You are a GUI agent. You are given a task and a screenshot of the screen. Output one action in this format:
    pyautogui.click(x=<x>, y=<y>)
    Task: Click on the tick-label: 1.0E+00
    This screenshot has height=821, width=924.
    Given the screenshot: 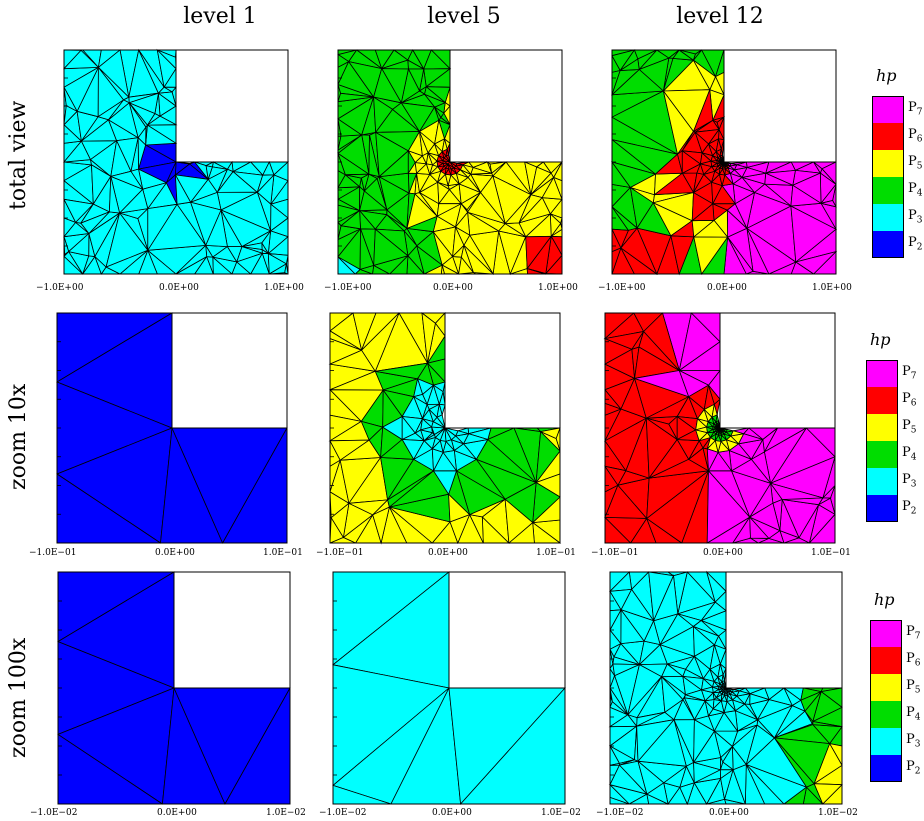 What is the action you would take?
    pyautogui.click(x=284, y=288)
    